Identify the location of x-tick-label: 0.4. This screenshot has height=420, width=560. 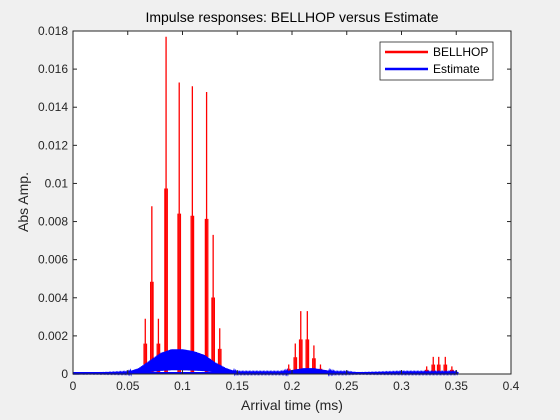
(511, 386).